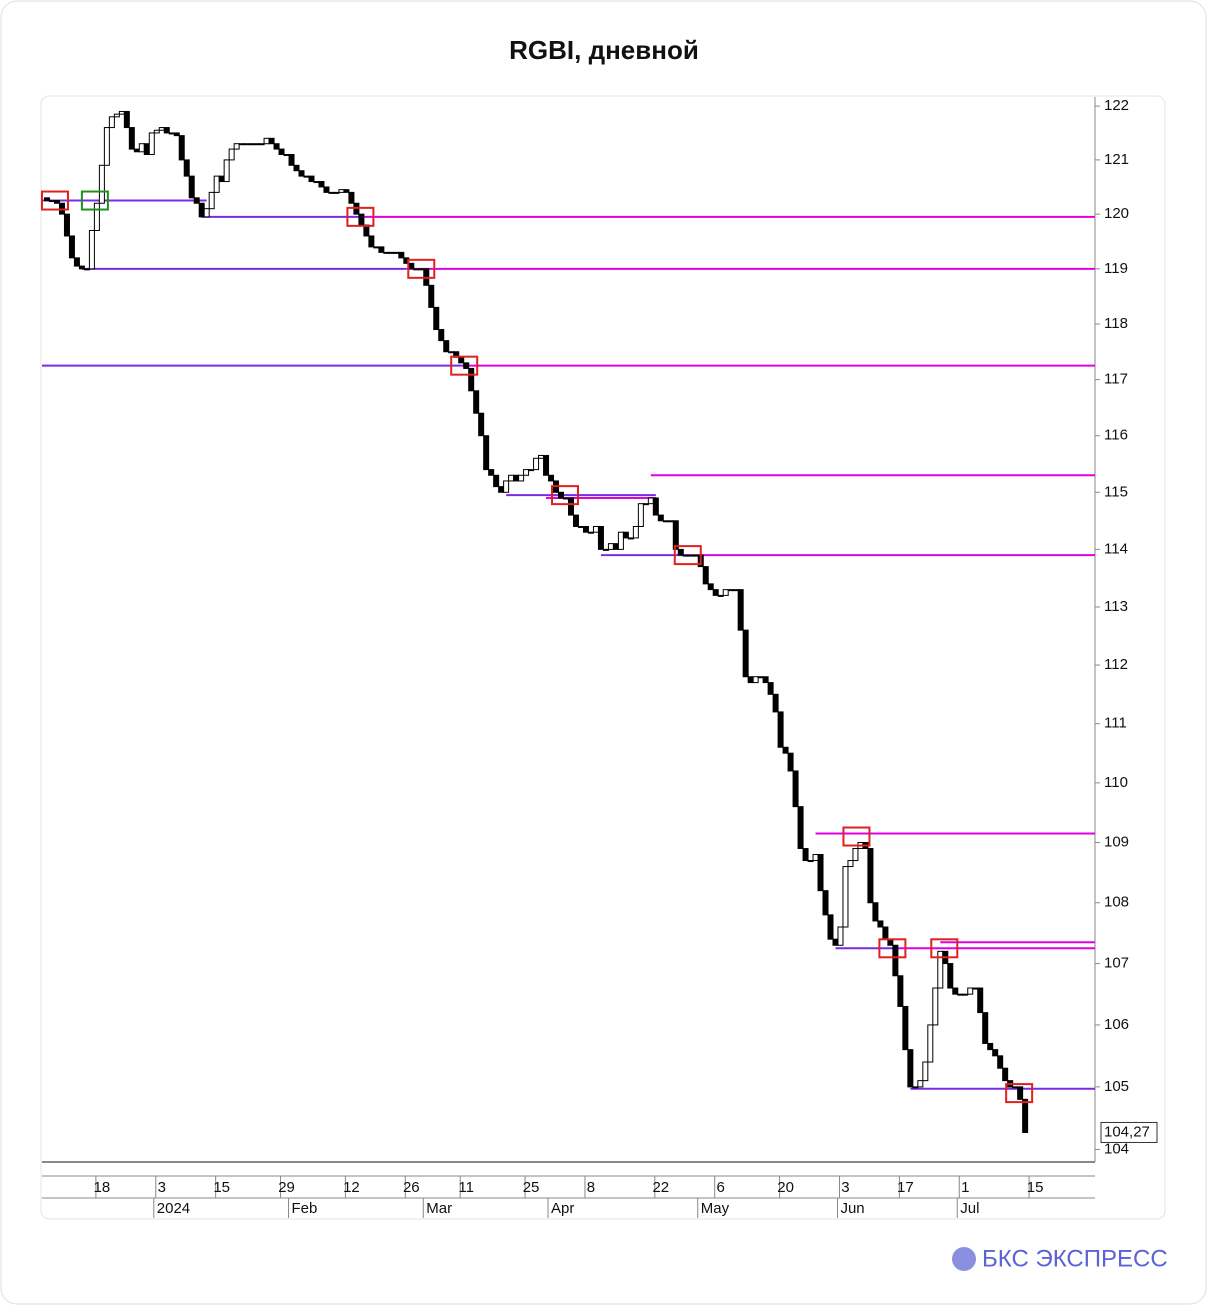 The height and width of the screenshot is (1306, 1208). Describe the element at coordinates (286, 1187) in the screenshot. I see `x-tick-label: 29` at that location.